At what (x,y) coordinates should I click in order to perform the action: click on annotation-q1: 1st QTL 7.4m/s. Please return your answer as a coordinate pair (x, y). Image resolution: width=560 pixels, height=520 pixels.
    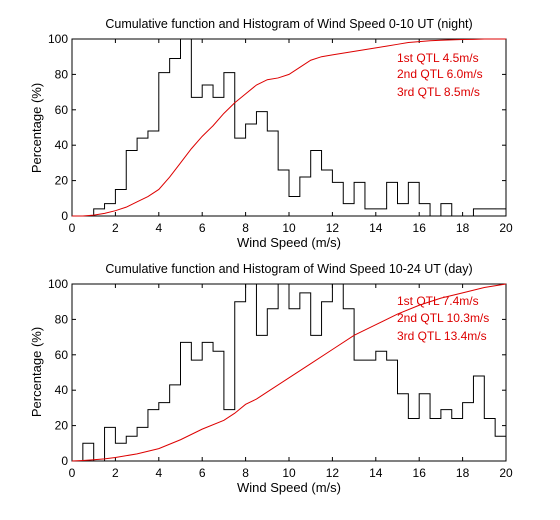
    Looking at the image, I should click on (438, 301).